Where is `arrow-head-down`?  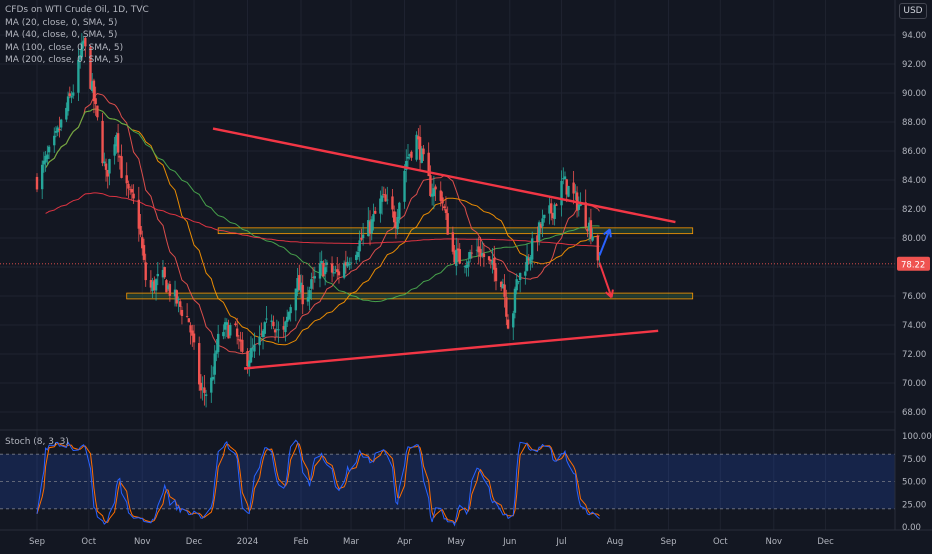 arrow-head-down is located at coordinates (608, 295).